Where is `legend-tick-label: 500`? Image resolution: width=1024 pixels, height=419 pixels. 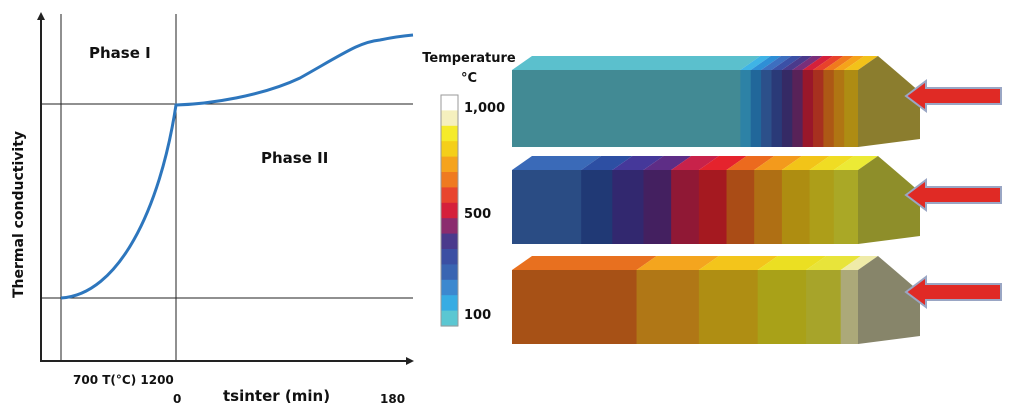 legend-tick-label: 500 is located at coordinates (477, 214).